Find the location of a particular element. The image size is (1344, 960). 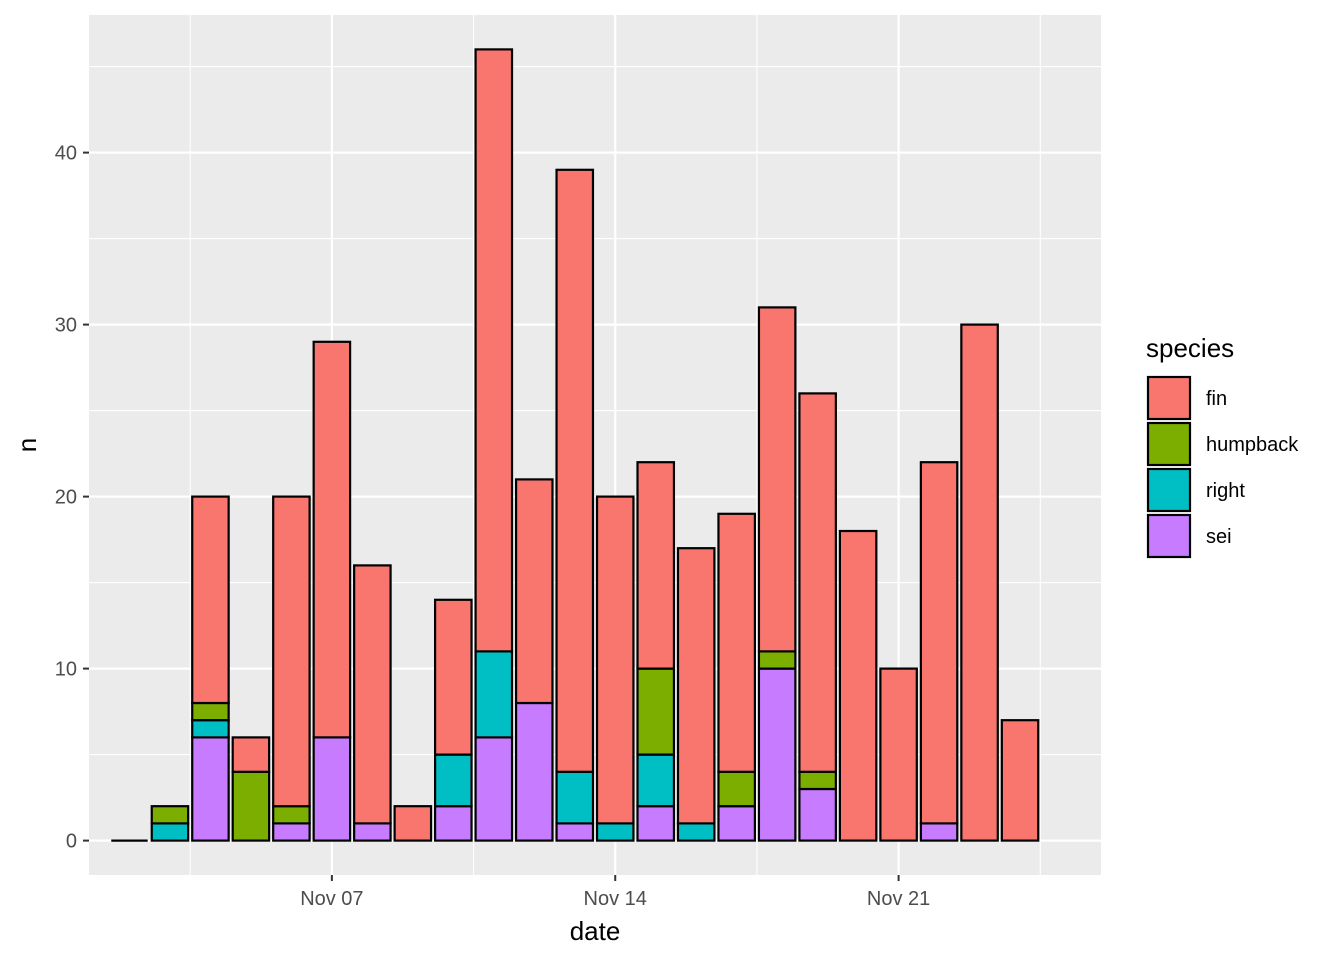

legend-label-right: right is located at coordinates (1225, 491).